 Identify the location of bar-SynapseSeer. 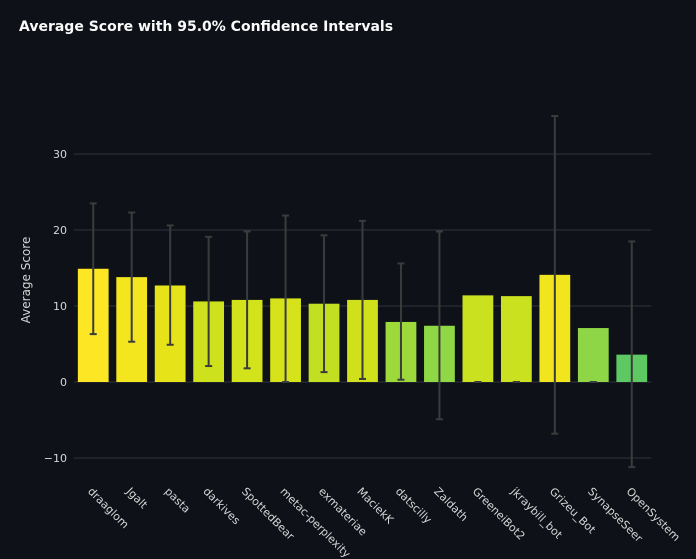
(593, 355).